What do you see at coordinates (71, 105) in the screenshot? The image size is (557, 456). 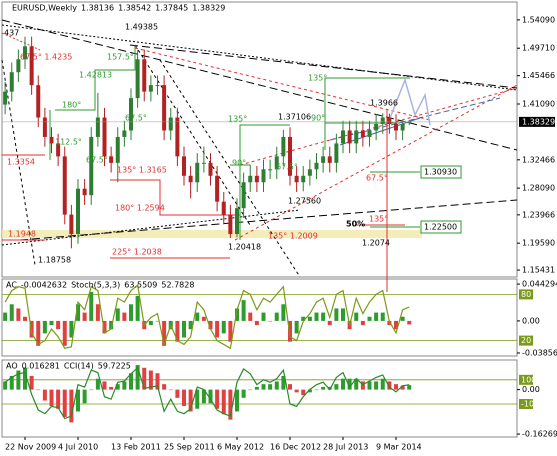 I see `annotation: 180°` at bounding box center [71, 105].